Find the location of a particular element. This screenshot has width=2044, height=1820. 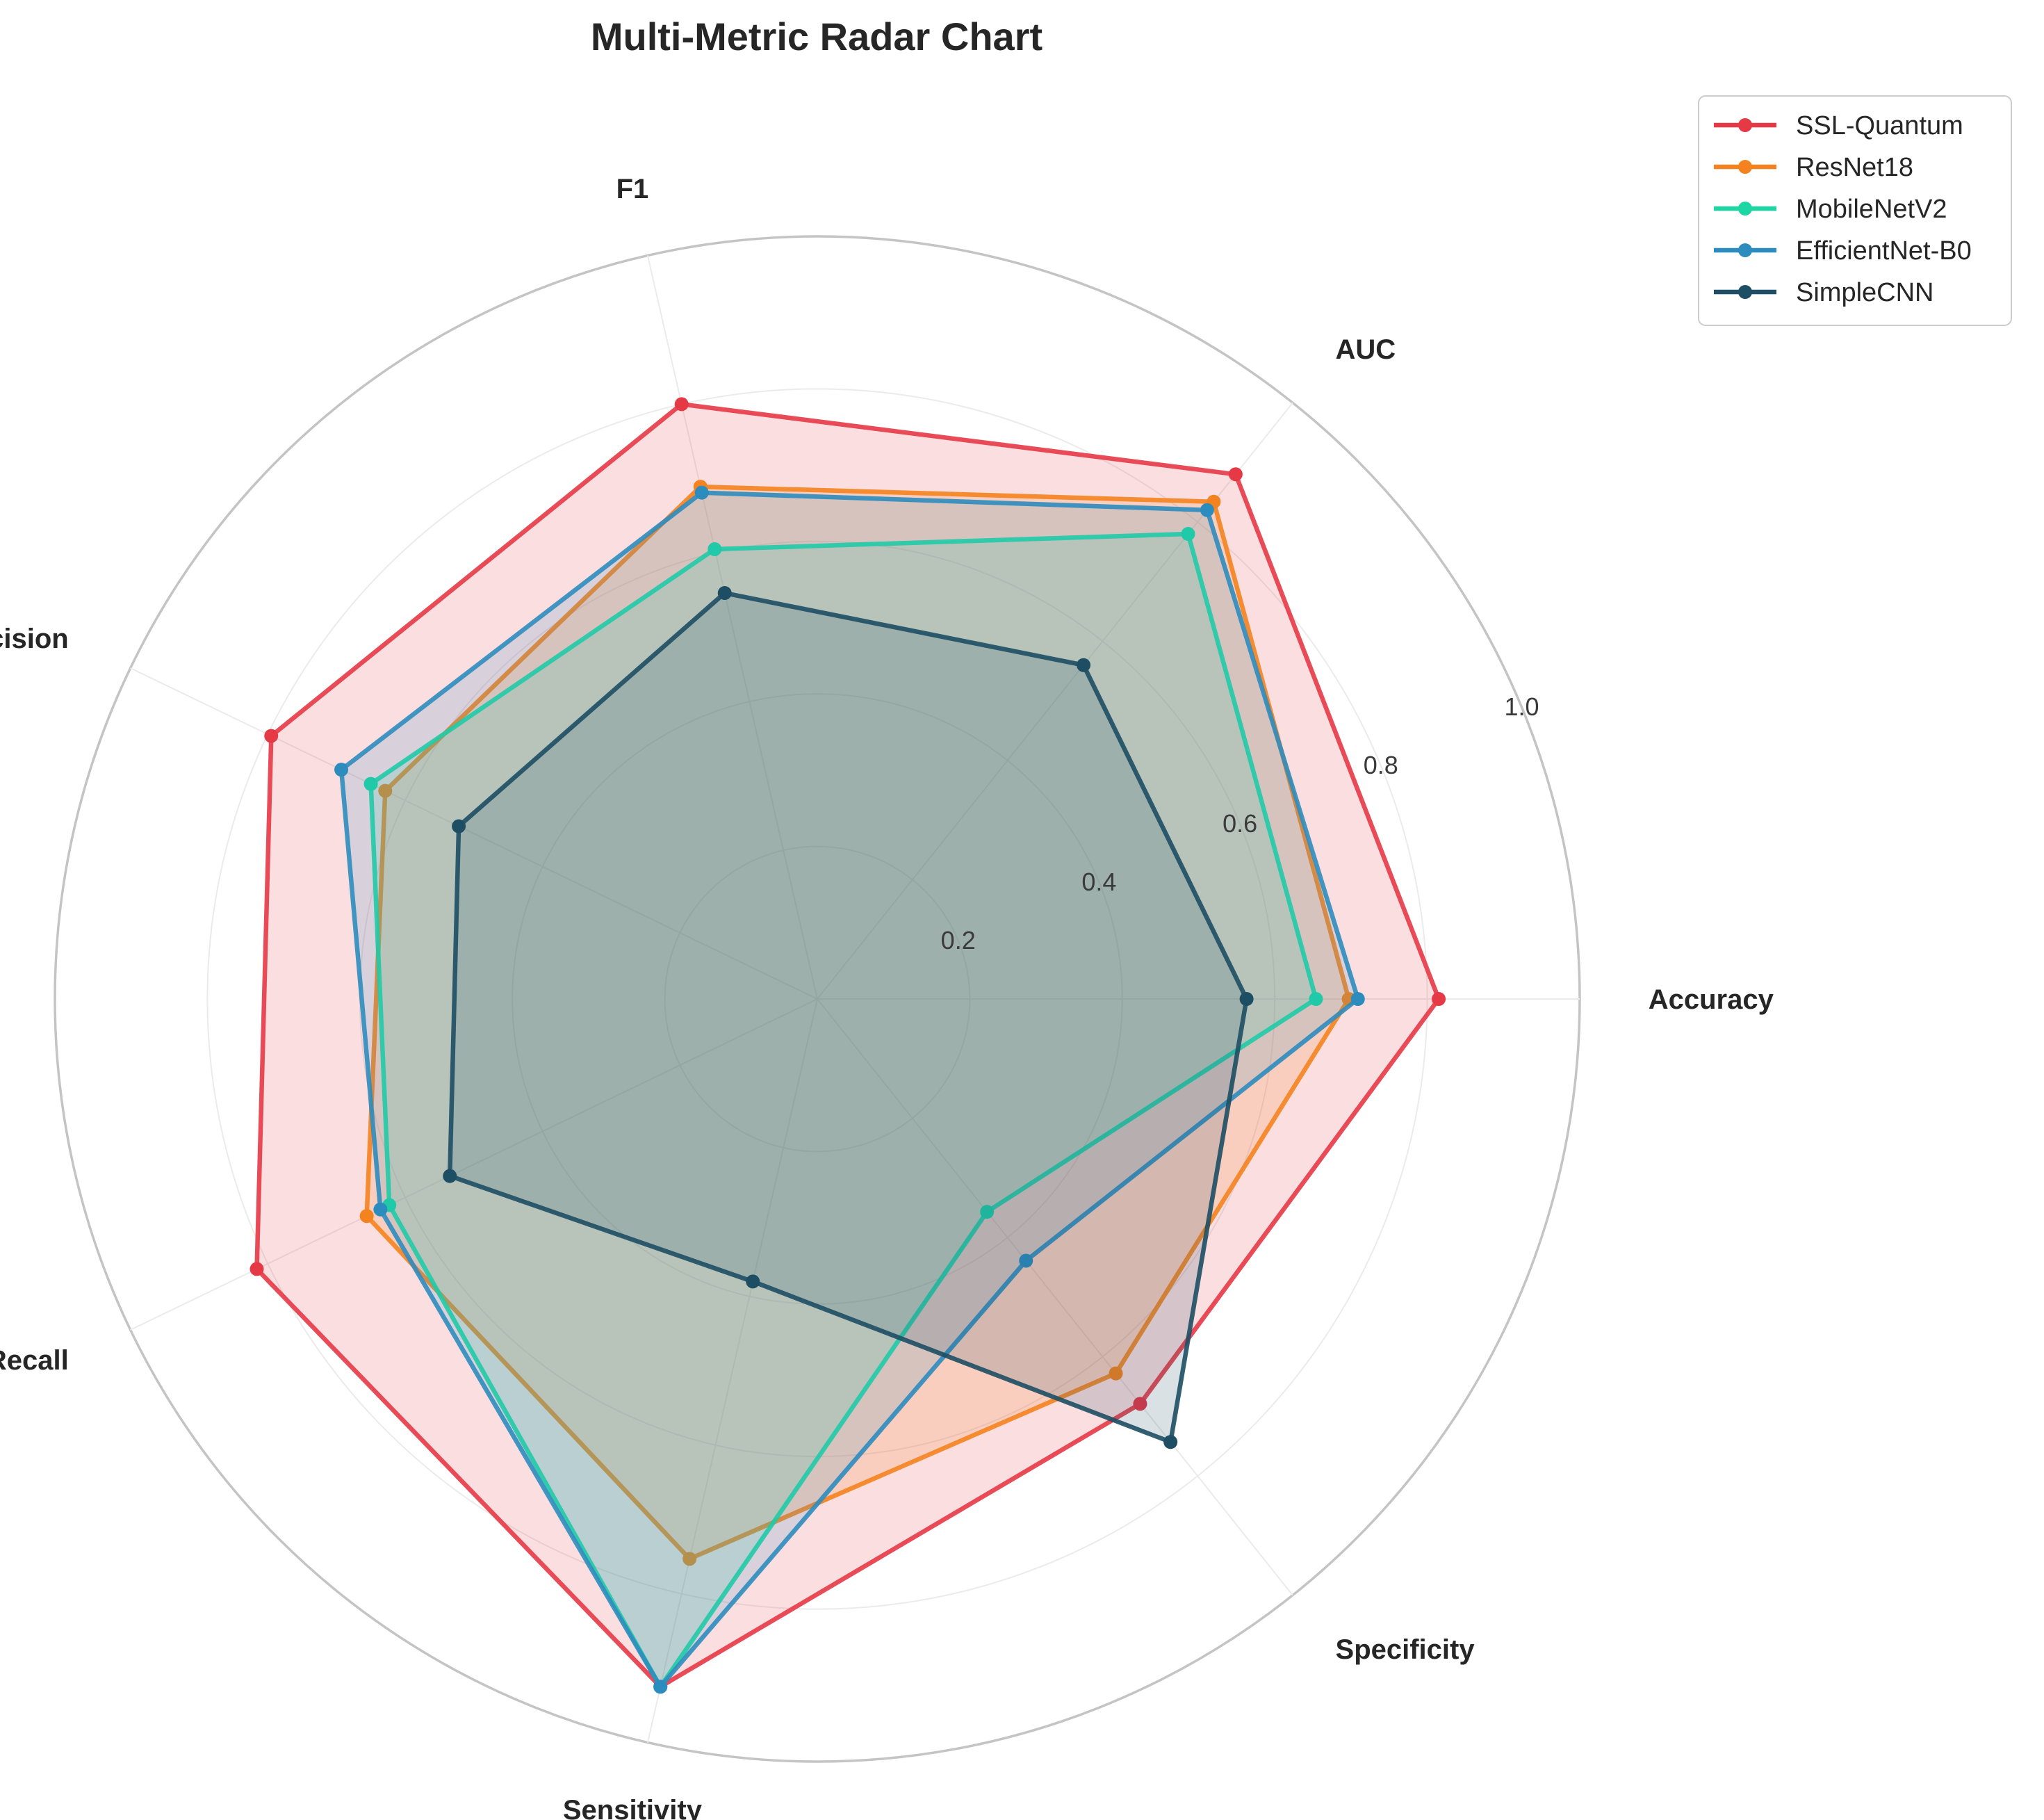

legend-label: ResNet18 is located at coordinates (1854, 167).